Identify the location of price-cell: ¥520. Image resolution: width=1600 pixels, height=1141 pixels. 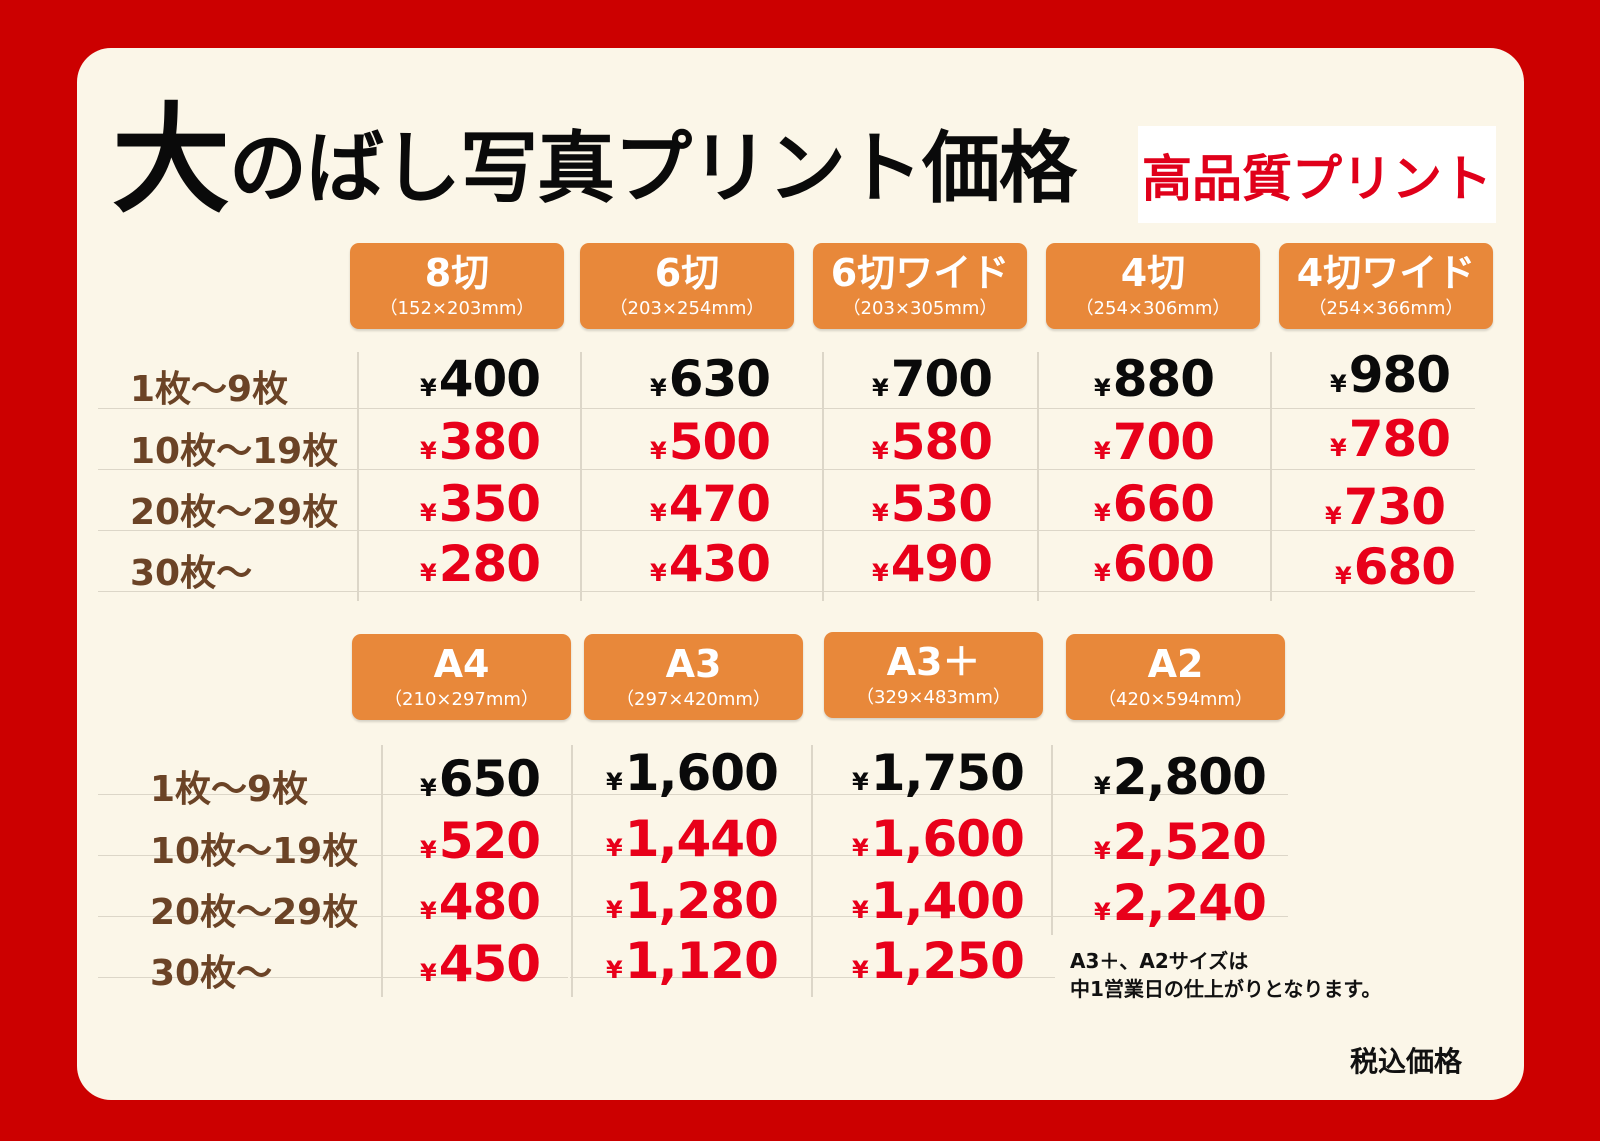
(480, 841).